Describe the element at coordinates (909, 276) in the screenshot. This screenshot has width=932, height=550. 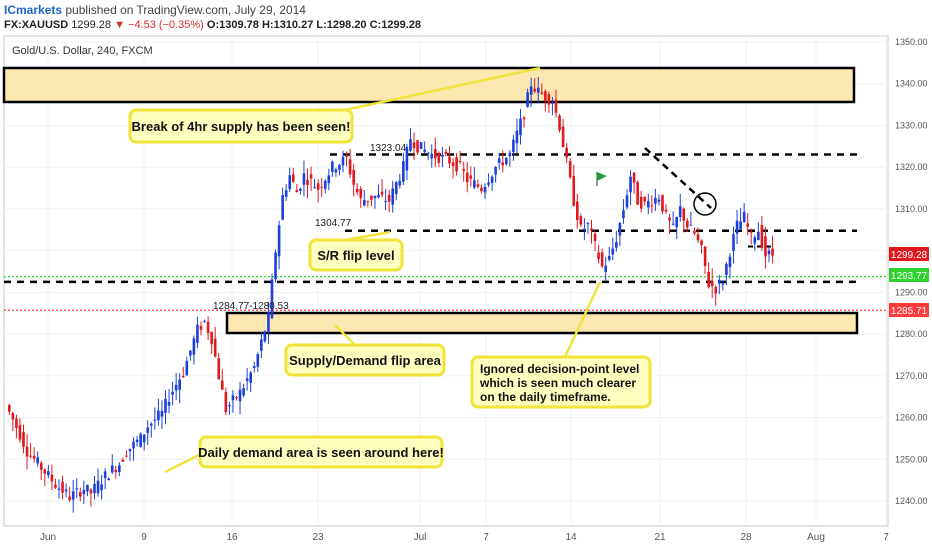
I see `green-price-tag: 1293.77` at that location.